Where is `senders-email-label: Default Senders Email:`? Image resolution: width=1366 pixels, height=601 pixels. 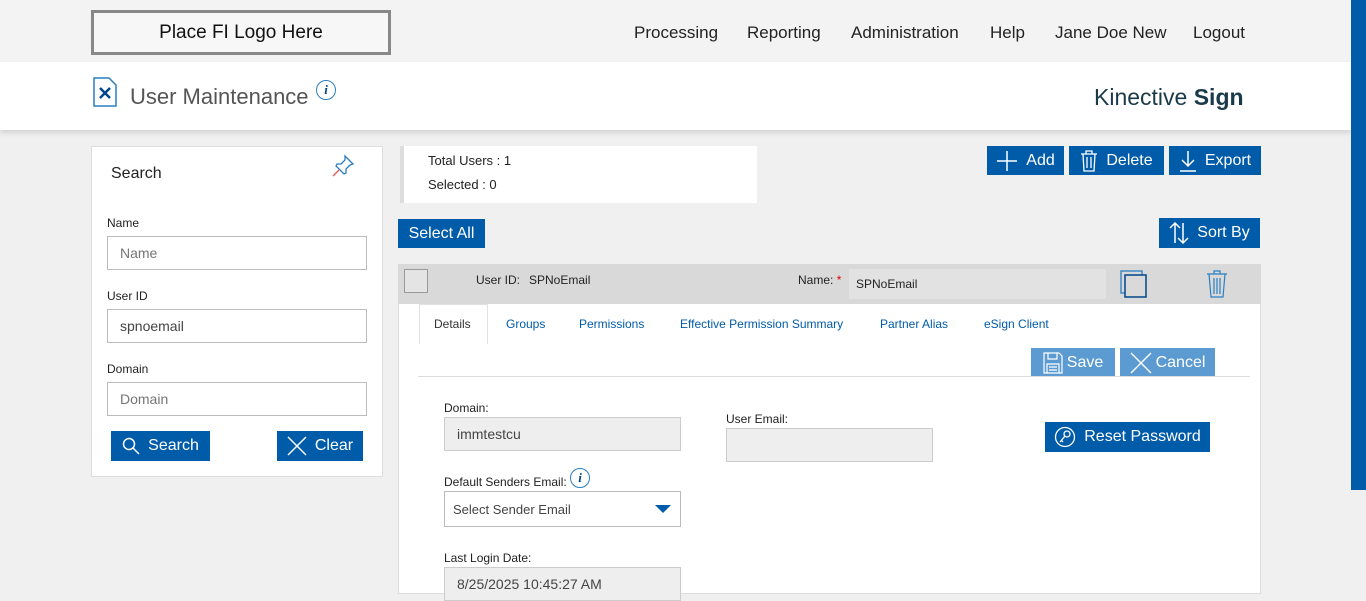 senders-email-label: Default Senders Email: is located at coordinates (505, 482).